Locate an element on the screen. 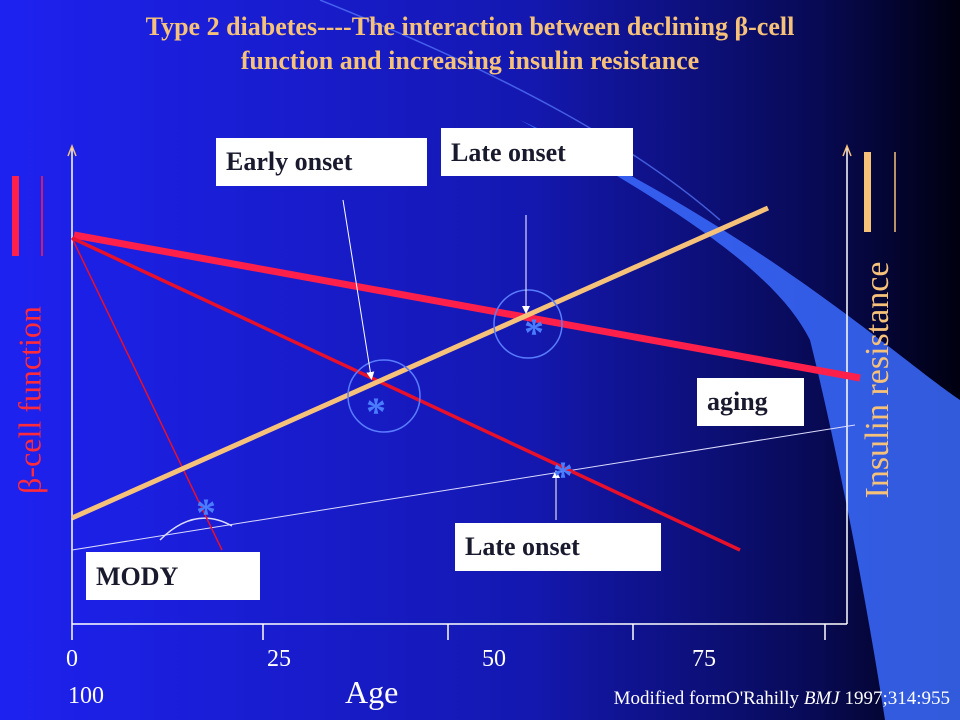 The image size is (960, 720). early-onset-label: Early onset is located at coordinates (321, 162).